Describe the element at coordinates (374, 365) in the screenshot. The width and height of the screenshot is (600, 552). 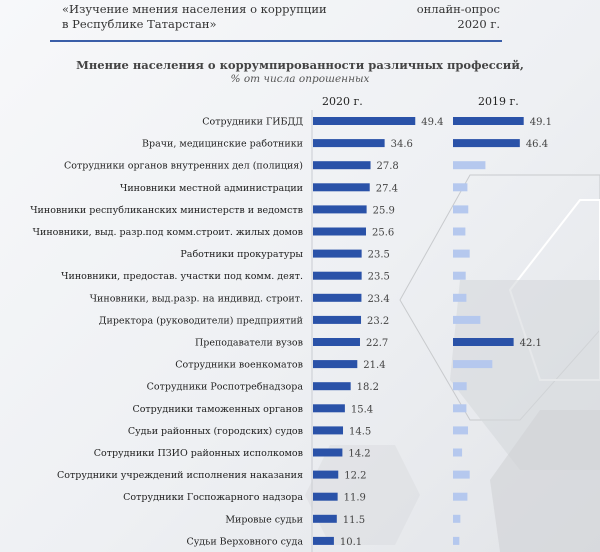
I see `value-label-2020: 21.4` at that location.